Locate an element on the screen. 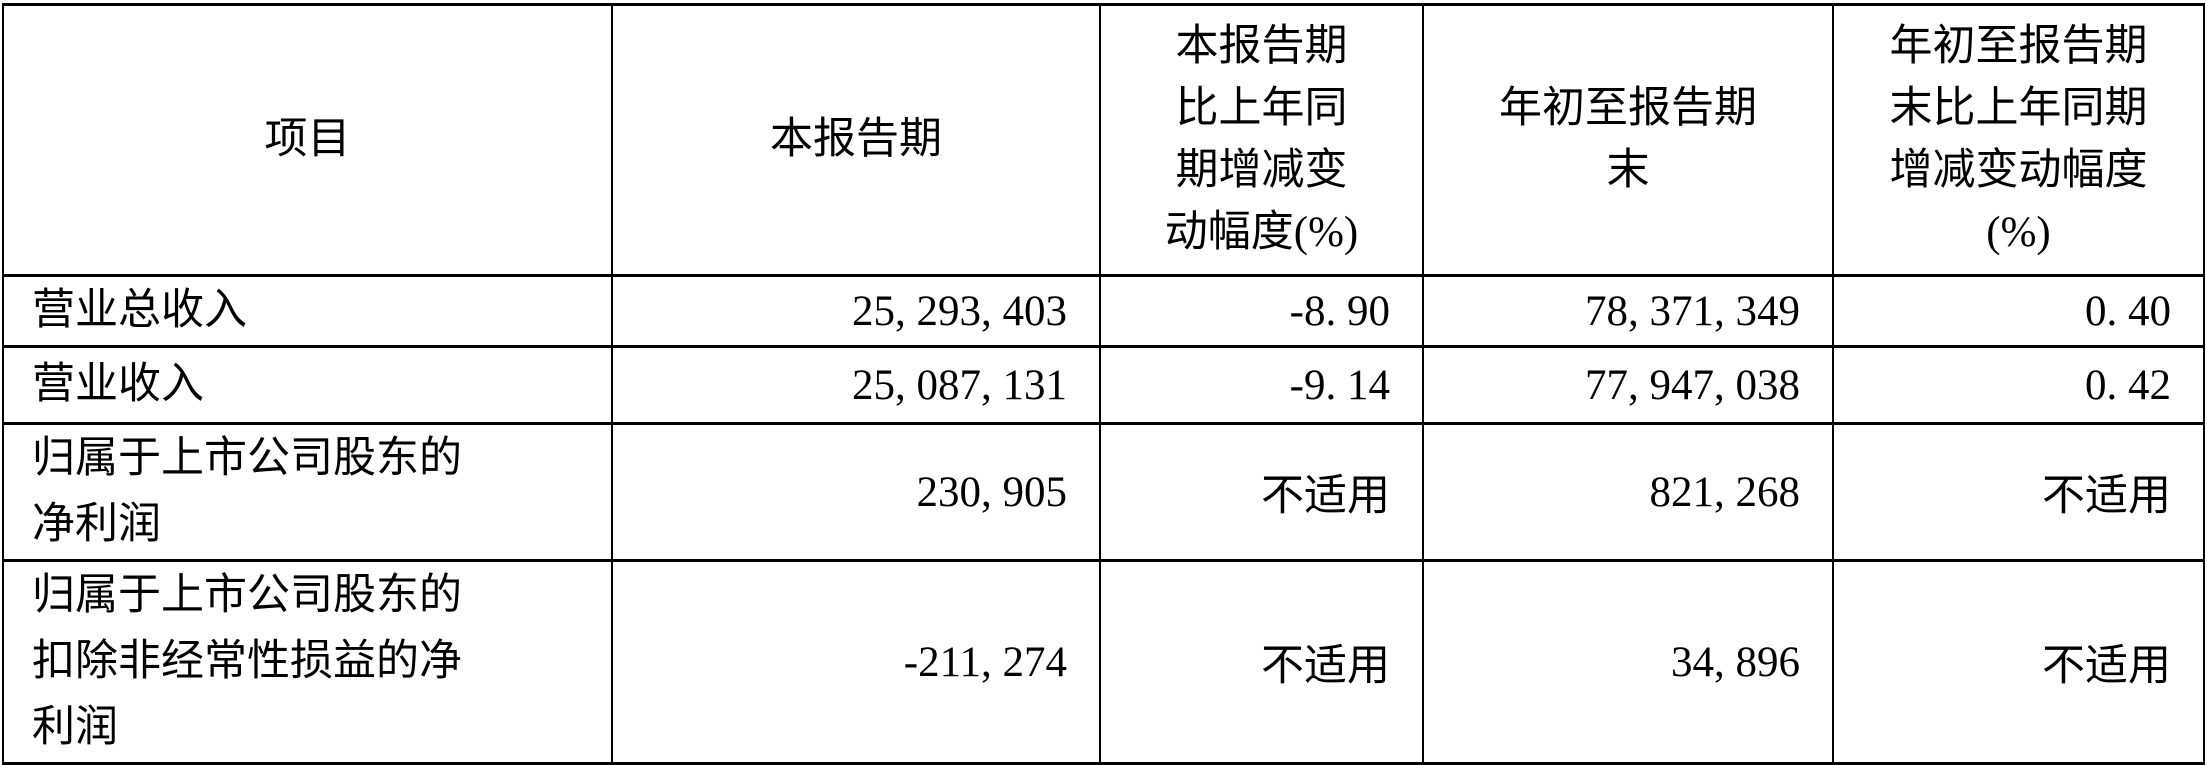 The height and width of the screenshot is (765, 2207). current-period-value-cell: 25, 293, 403 is located at coordinates (856, 311).